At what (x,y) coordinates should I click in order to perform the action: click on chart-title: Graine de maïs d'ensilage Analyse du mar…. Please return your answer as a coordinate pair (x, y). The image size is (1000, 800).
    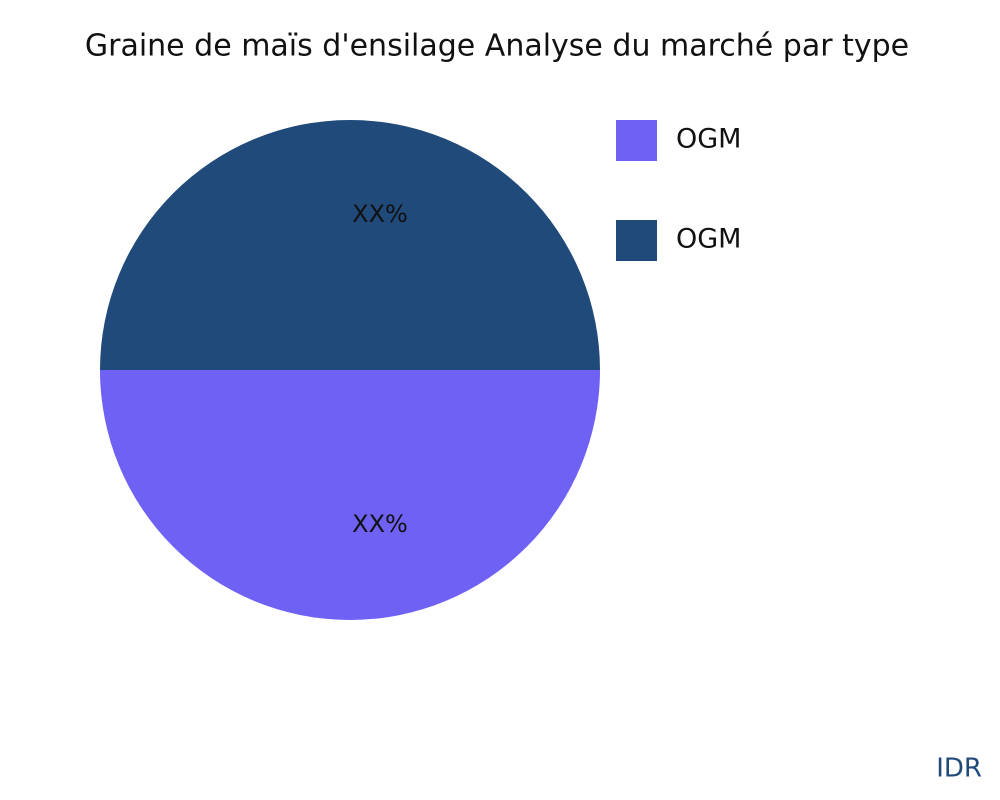
    Looking at the image, I should click on (497, 46).